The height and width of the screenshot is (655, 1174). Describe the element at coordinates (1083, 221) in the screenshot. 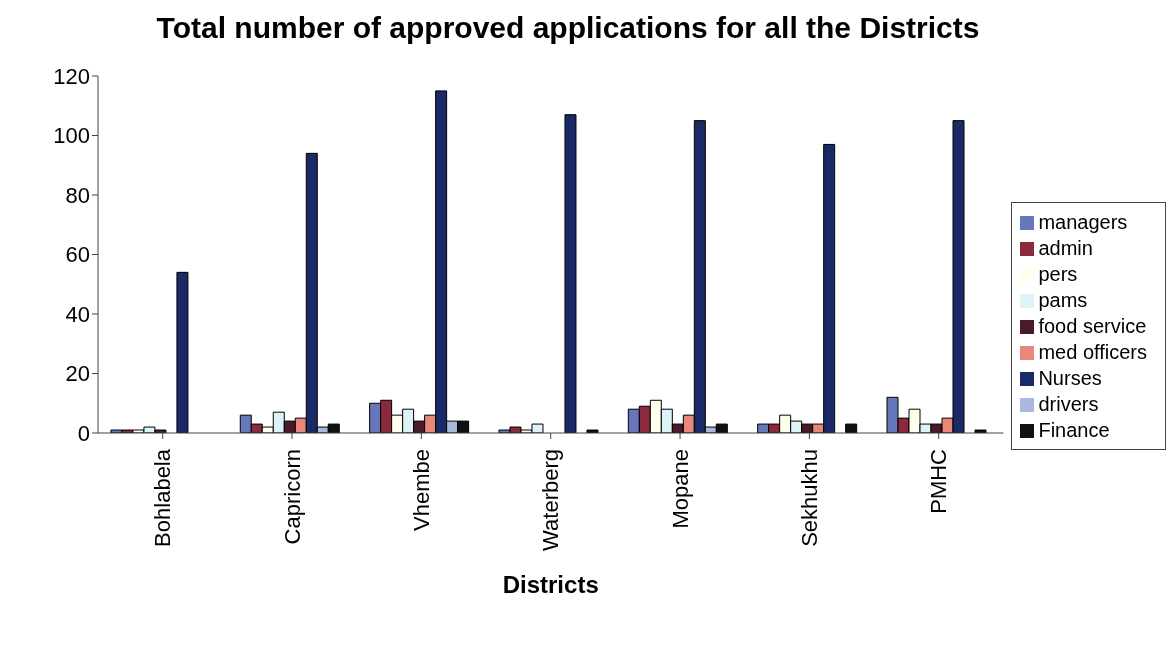

I see `legend-label: managers` at that location.